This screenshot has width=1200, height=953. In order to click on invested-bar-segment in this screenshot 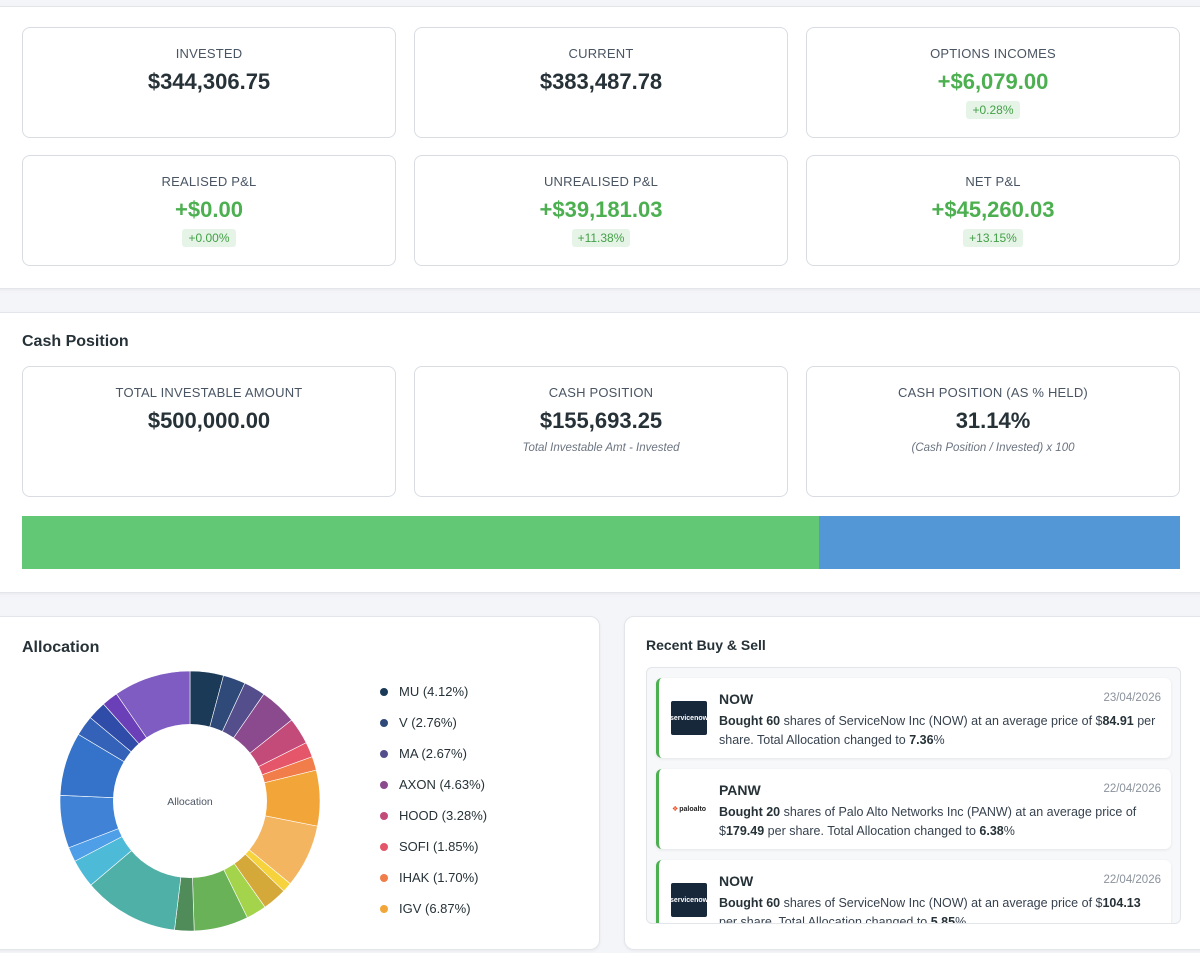, I will do `click(421, 542)`.